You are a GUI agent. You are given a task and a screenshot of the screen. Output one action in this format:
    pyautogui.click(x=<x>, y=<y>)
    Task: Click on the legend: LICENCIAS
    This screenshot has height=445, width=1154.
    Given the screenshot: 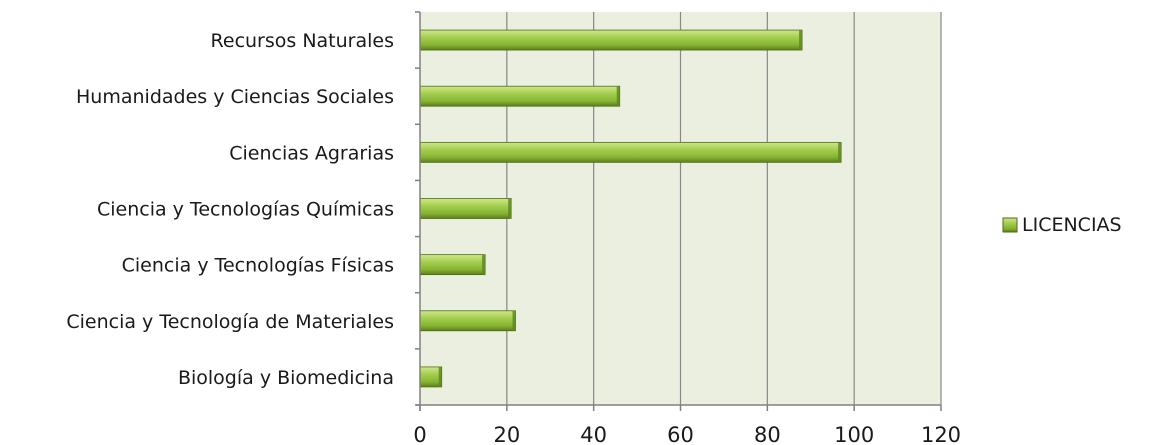 What is the action you would take?
    pyautogui.click(x=1062, y=225)
    